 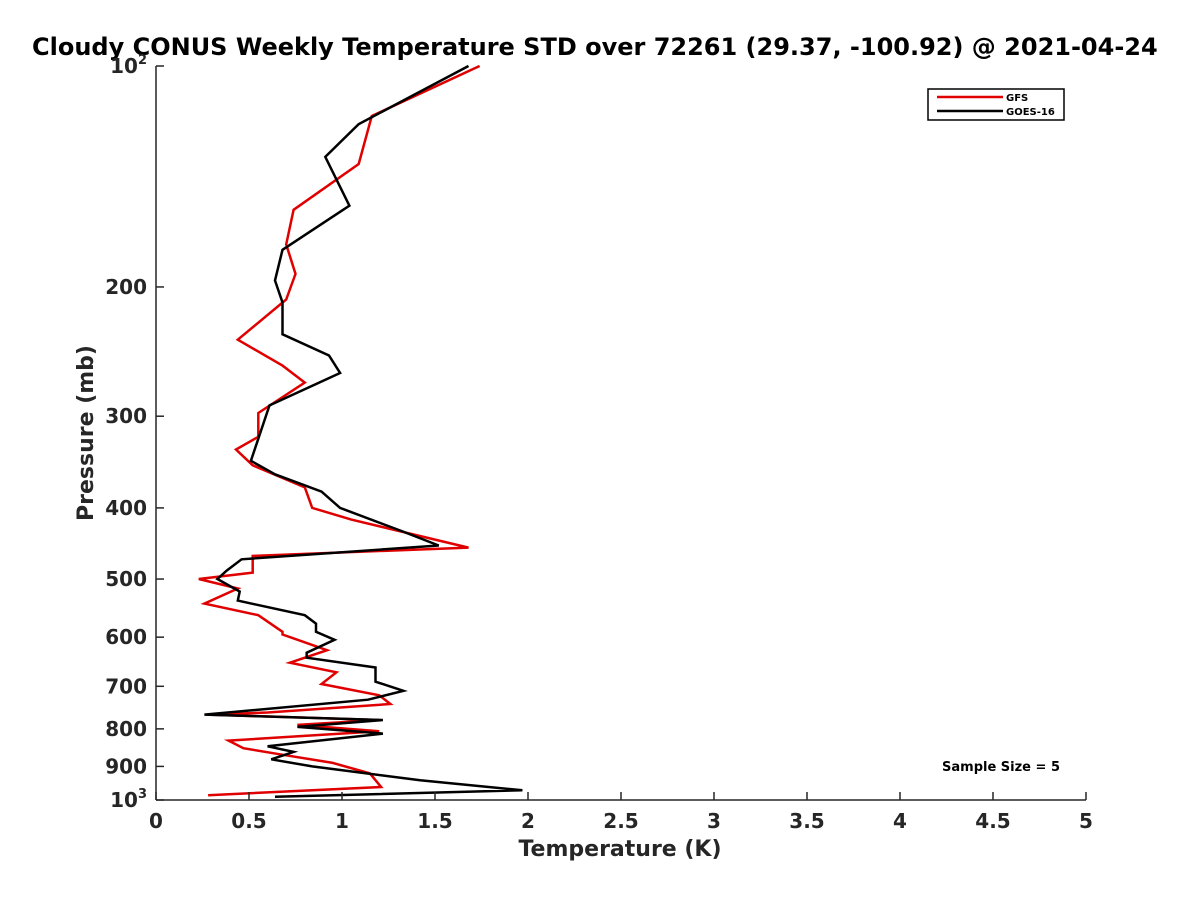 I want to click on x-axis-label: Temperature (K), so click(x=619, y=849).